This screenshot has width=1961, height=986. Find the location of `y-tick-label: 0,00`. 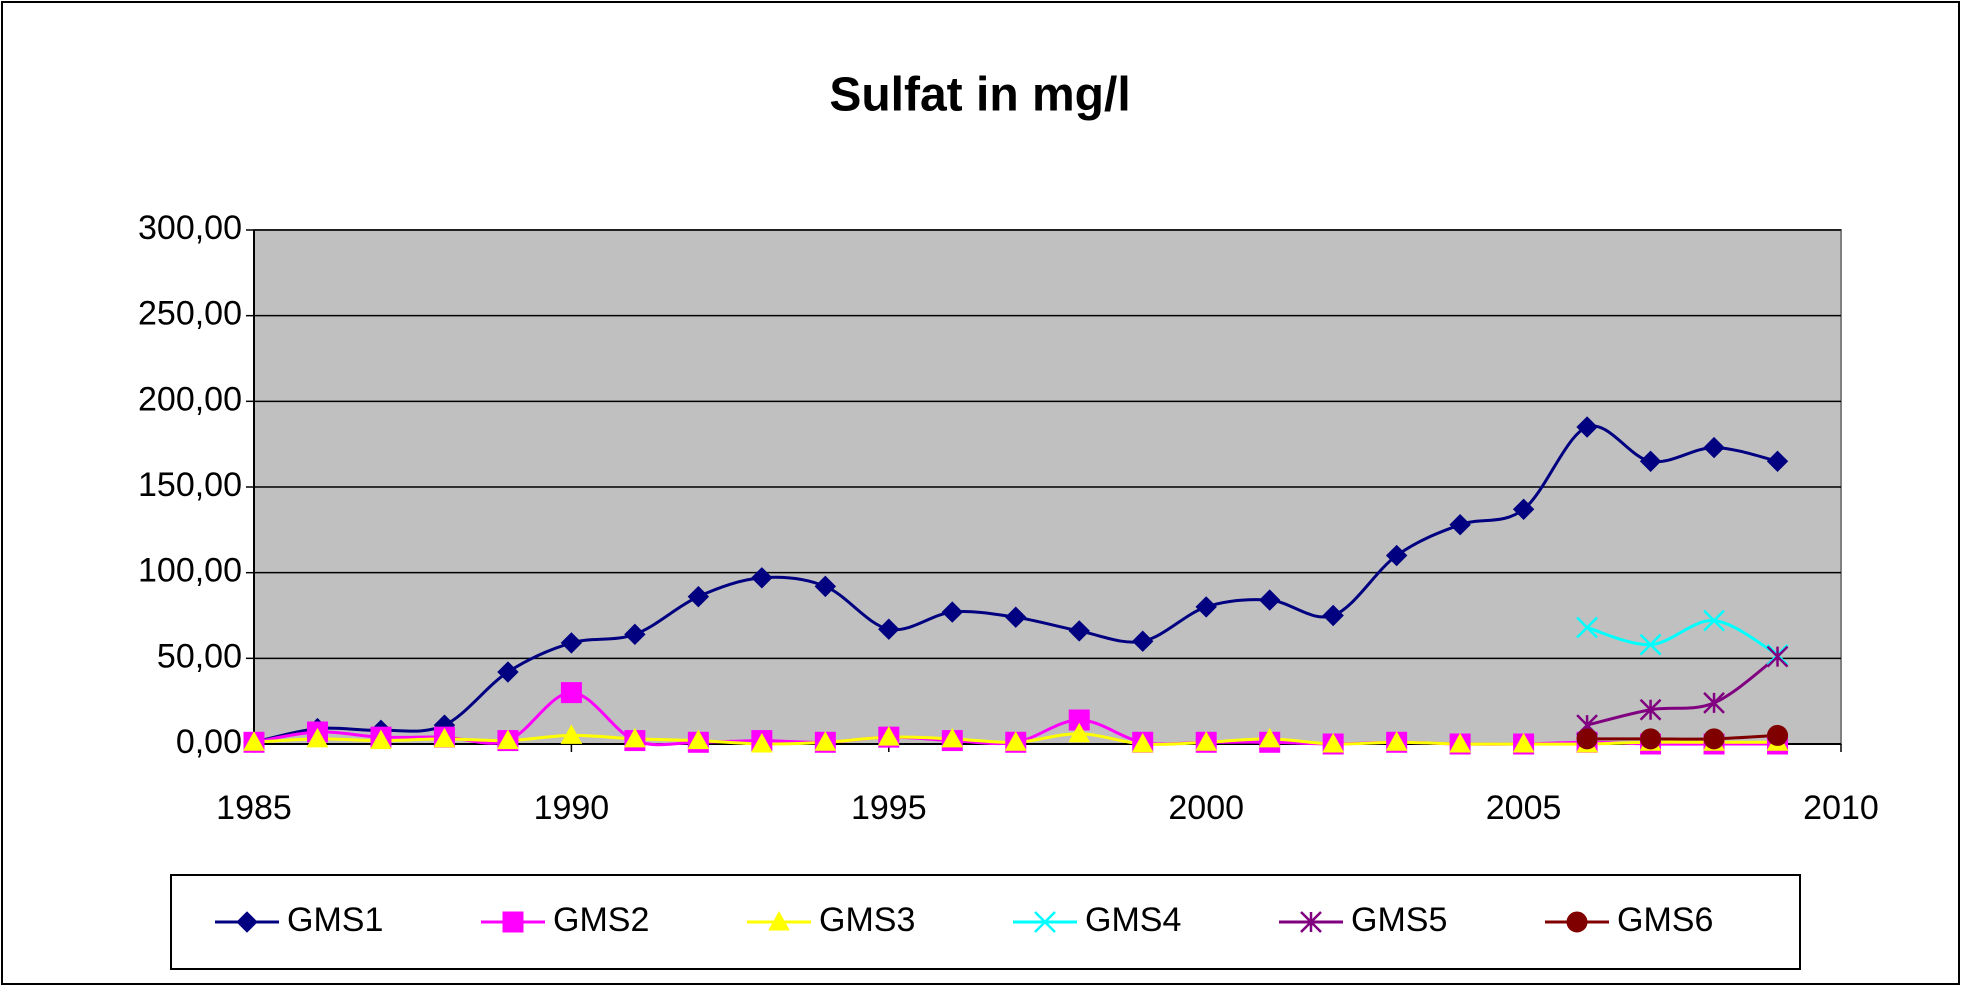

y-tick-label: 0,00 is located at coordinates (209, 742).